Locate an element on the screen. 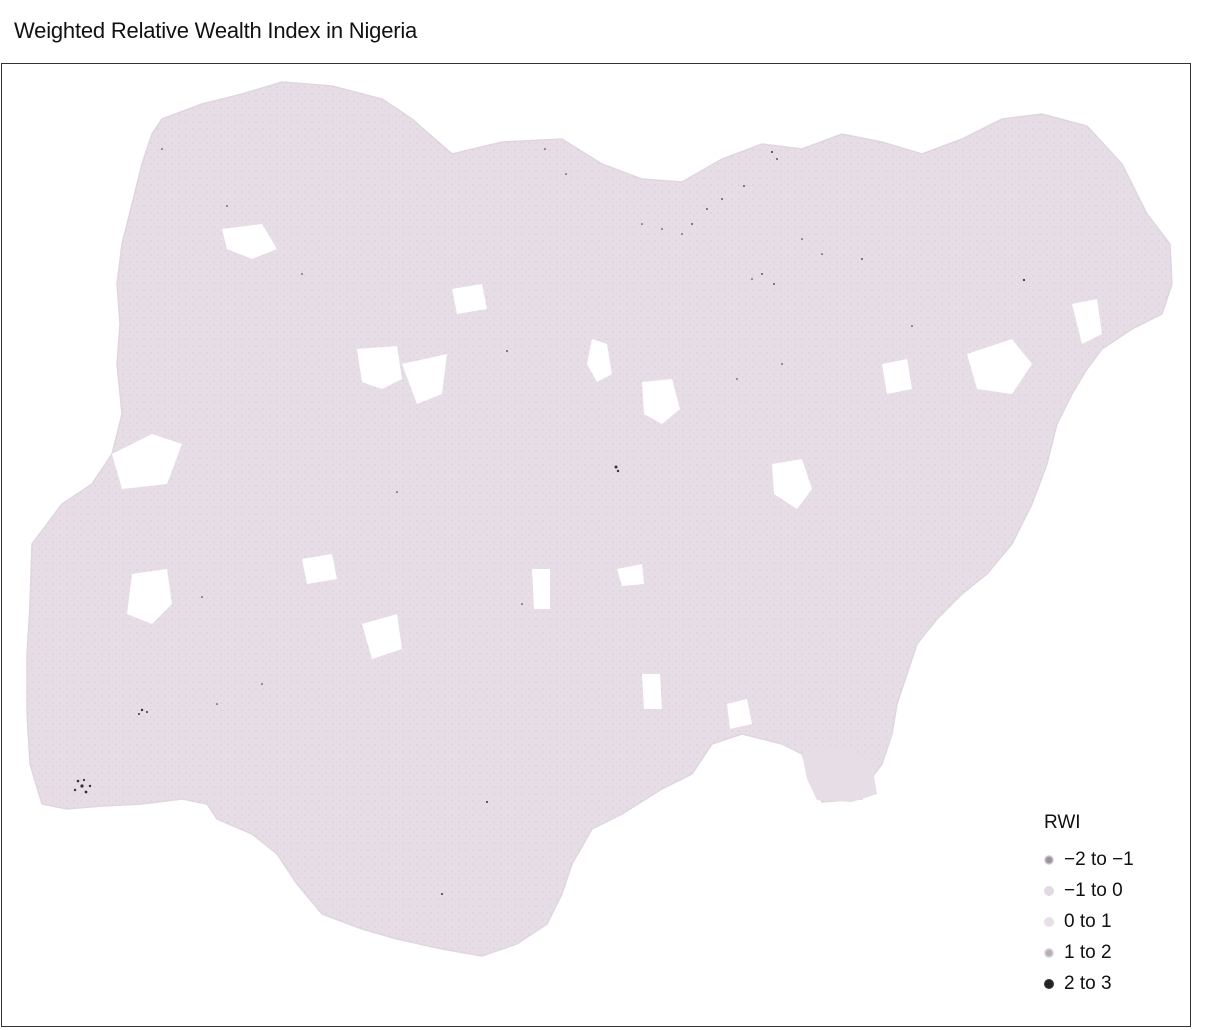  legend-item: −1 to 0 is located at coordinates (1110, 890).